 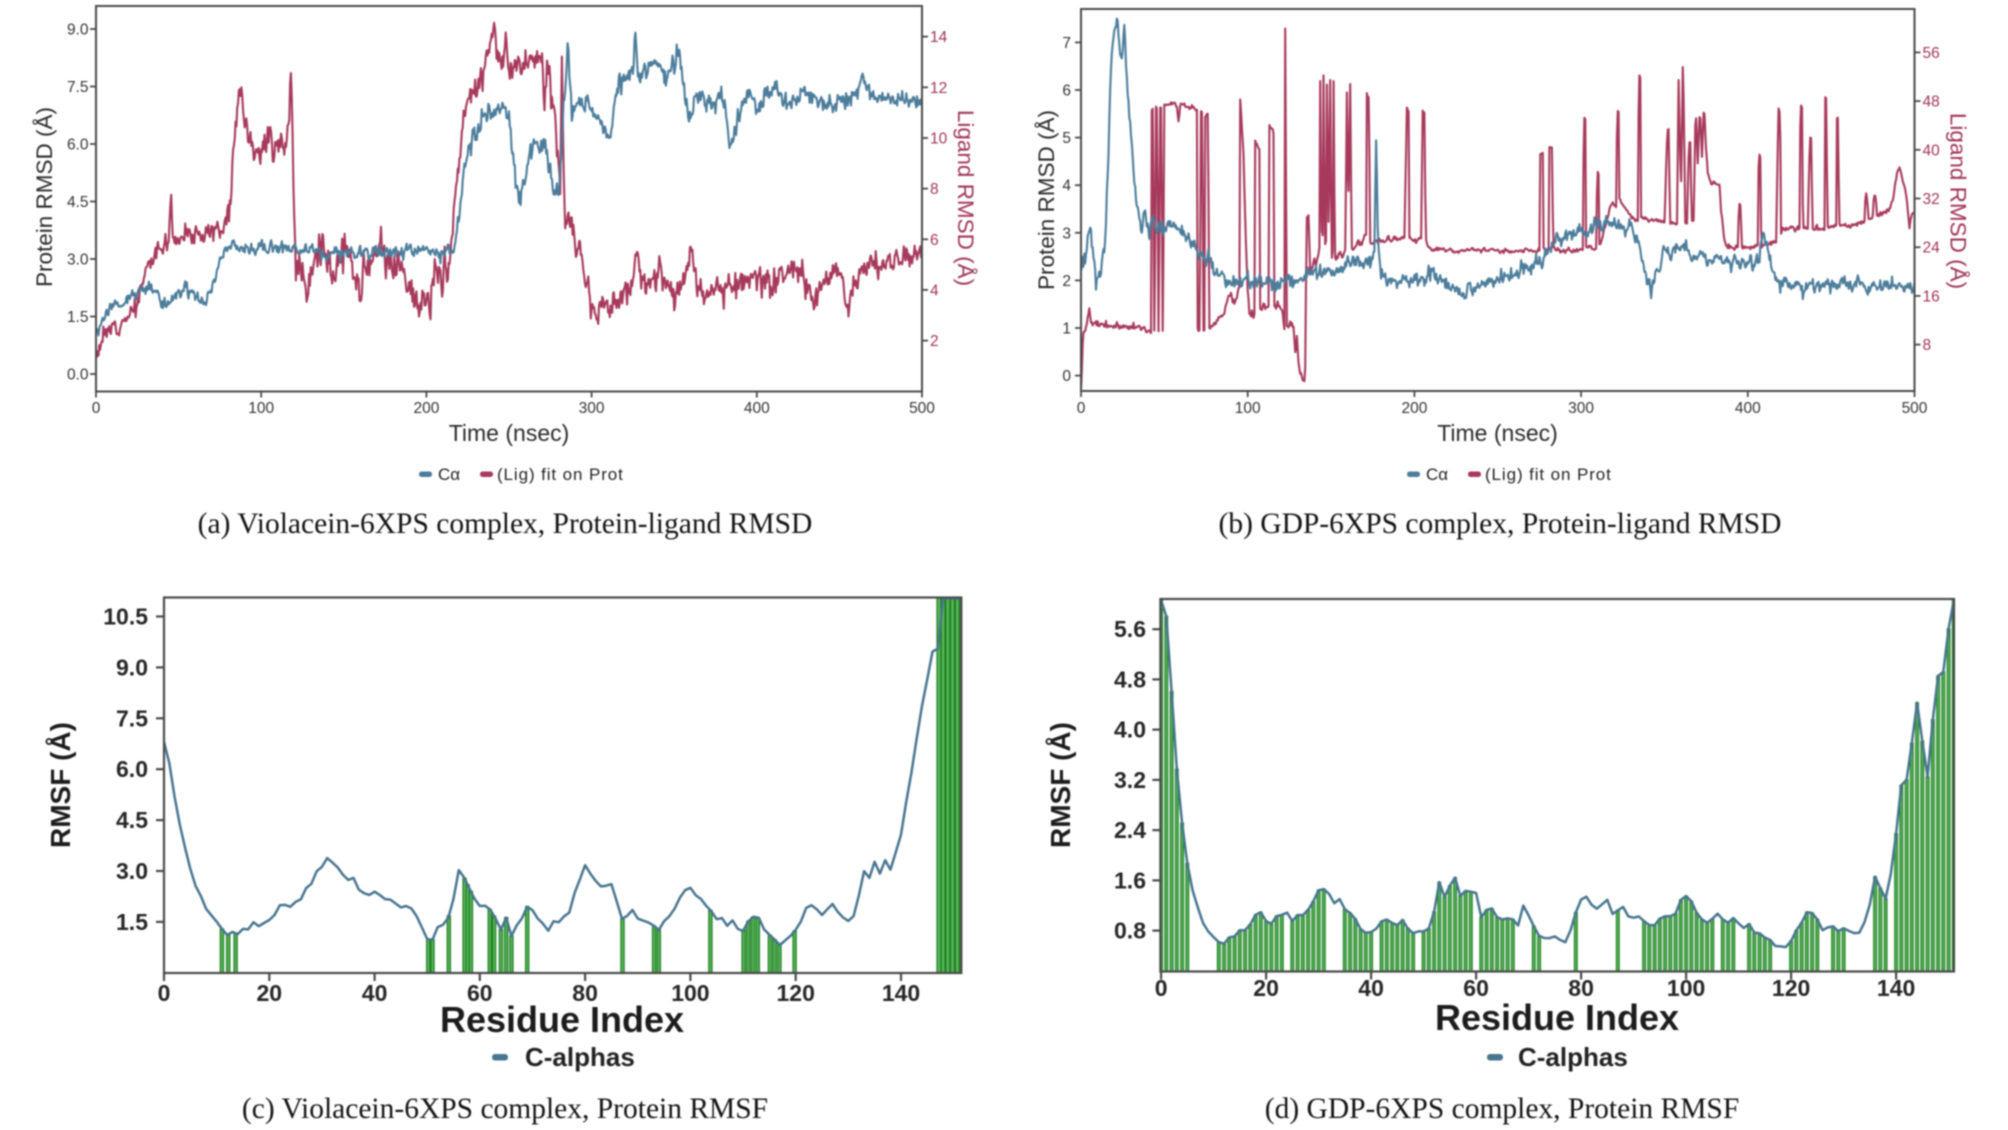 I want to click on svg-text: 10.5, so click(x=125, y=617).